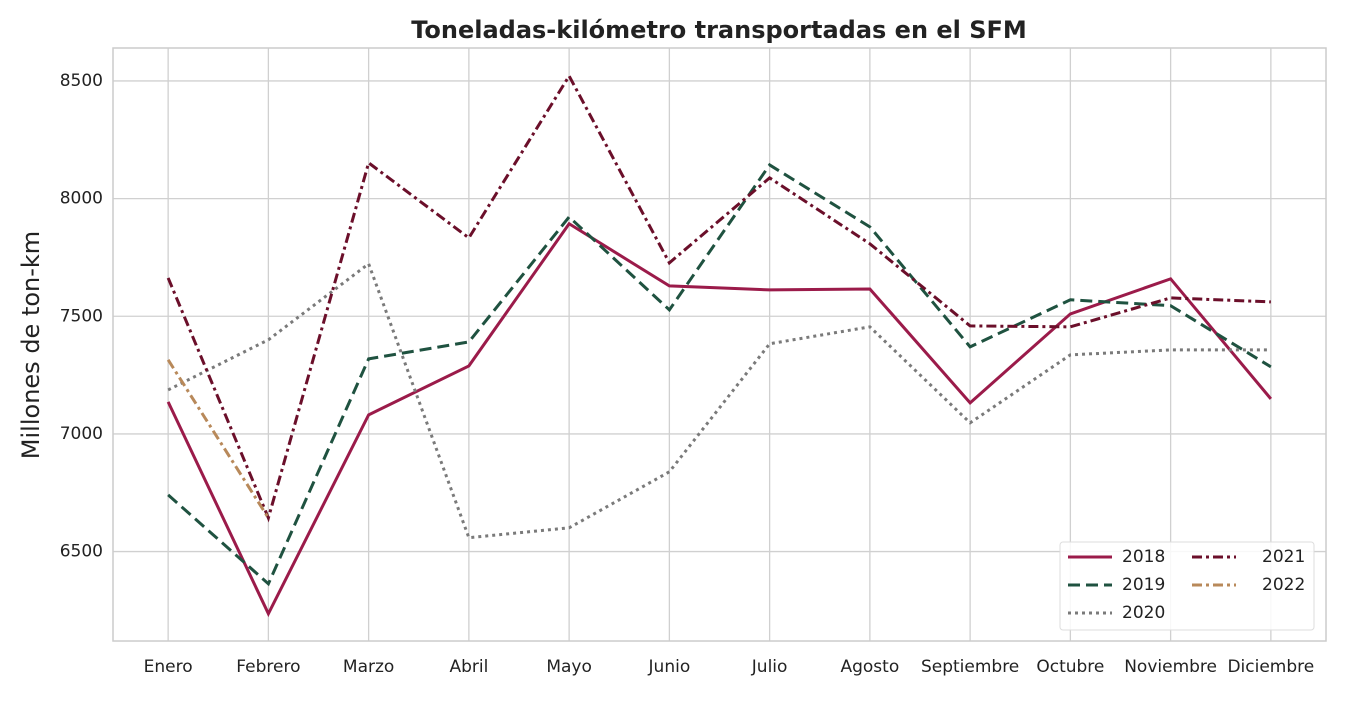 The height and width of the screenshot is (701, 1351). Describe the element at coordinates (81, 552) in the screenshot. I see `y-tick-label: 6500` at that location.